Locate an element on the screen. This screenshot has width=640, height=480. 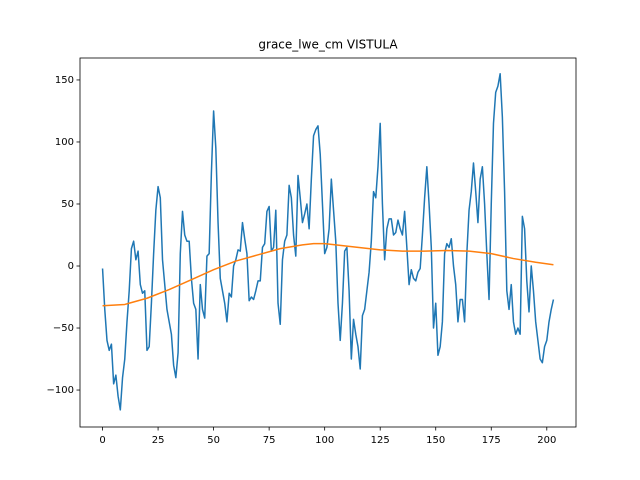
y-tick-label: −50 is located at coordinates (63, 328).